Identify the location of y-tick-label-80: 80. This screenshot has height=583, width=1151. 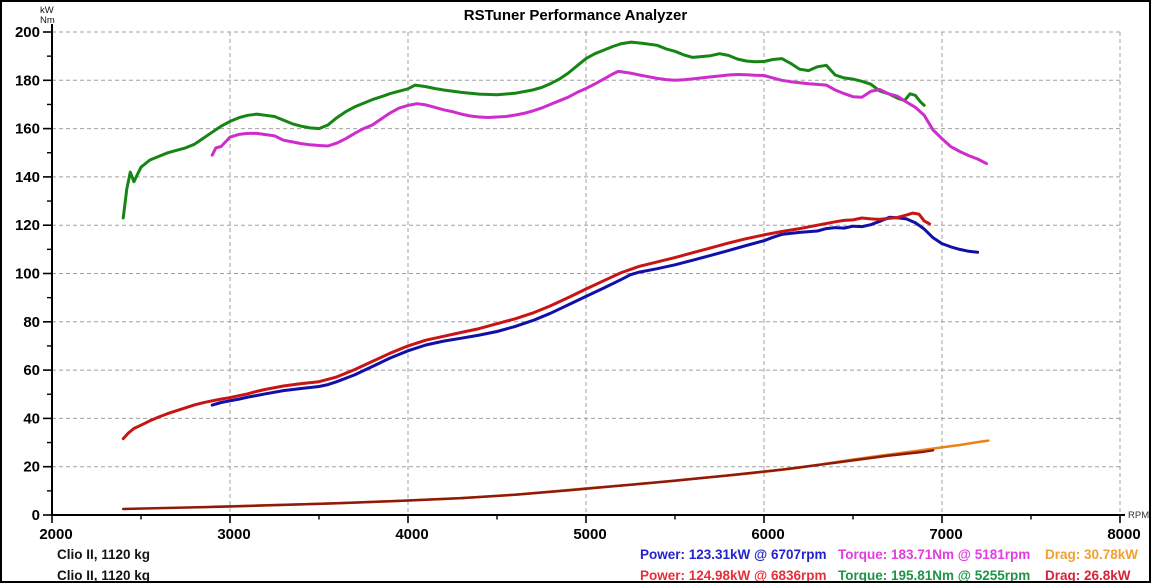
(31, 322).